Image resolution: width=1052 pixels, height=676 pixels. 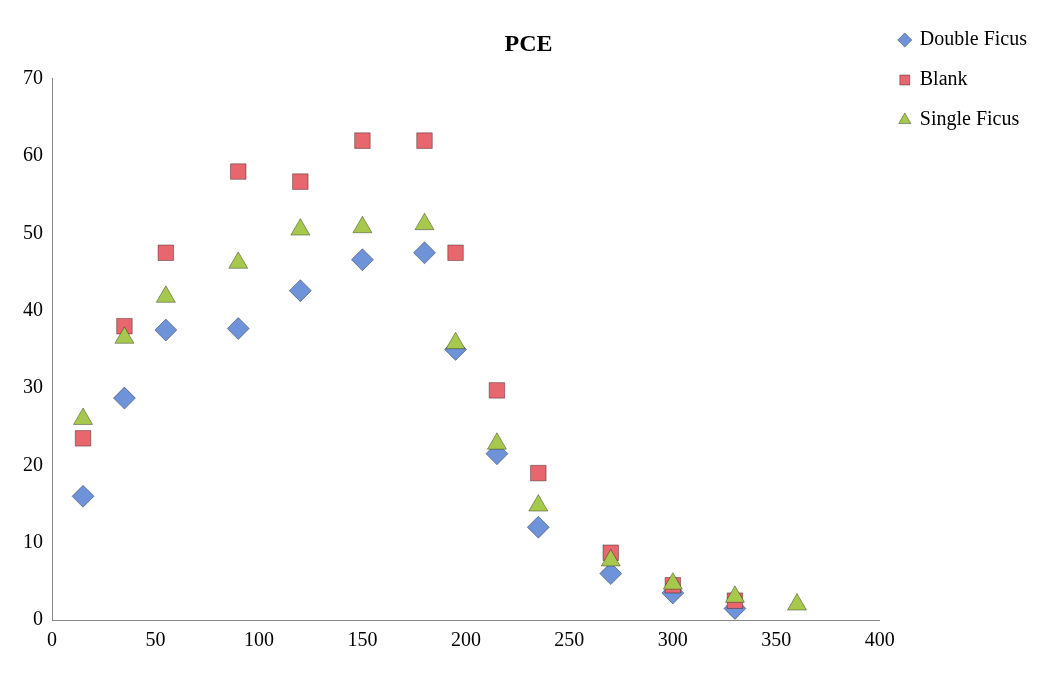 I want to click on x-tick-label: 200, so click(x=465, y=639).